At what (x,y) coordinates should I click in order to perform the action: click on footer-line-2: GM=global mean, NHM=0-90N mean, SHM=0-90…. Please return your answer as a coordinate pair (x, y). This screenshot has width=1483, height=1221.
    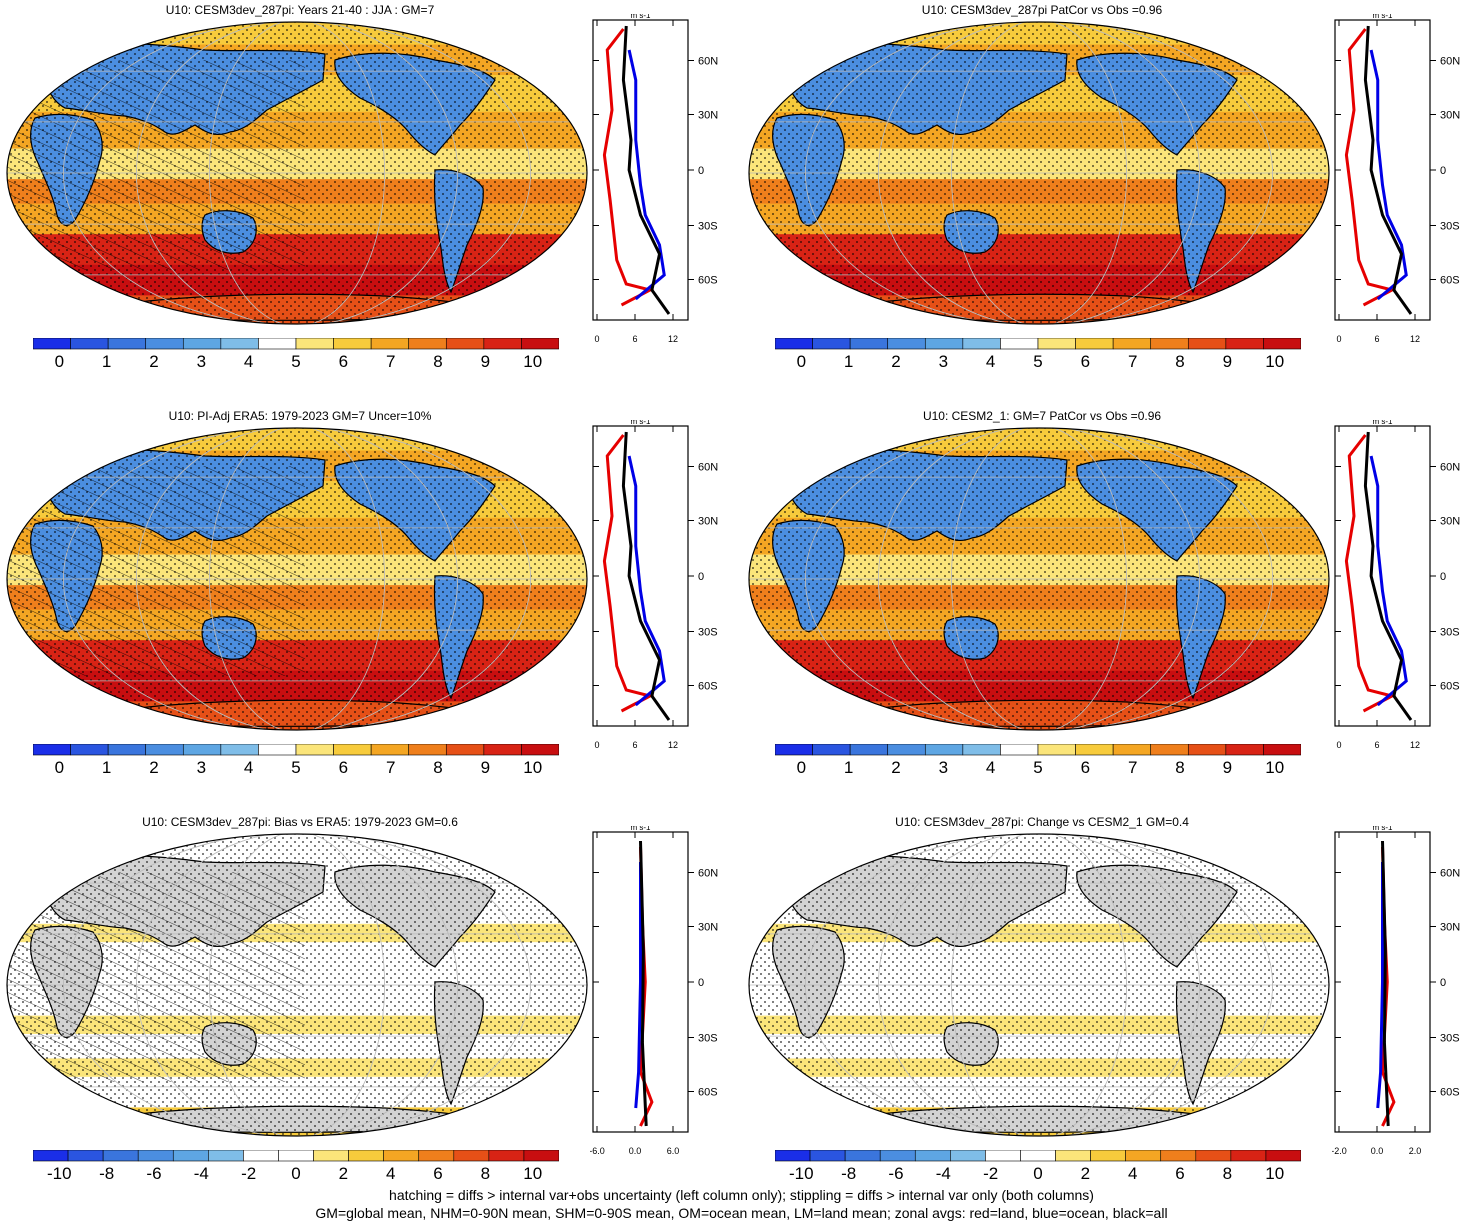
    Looking at the image, I should click on (741, 1213).